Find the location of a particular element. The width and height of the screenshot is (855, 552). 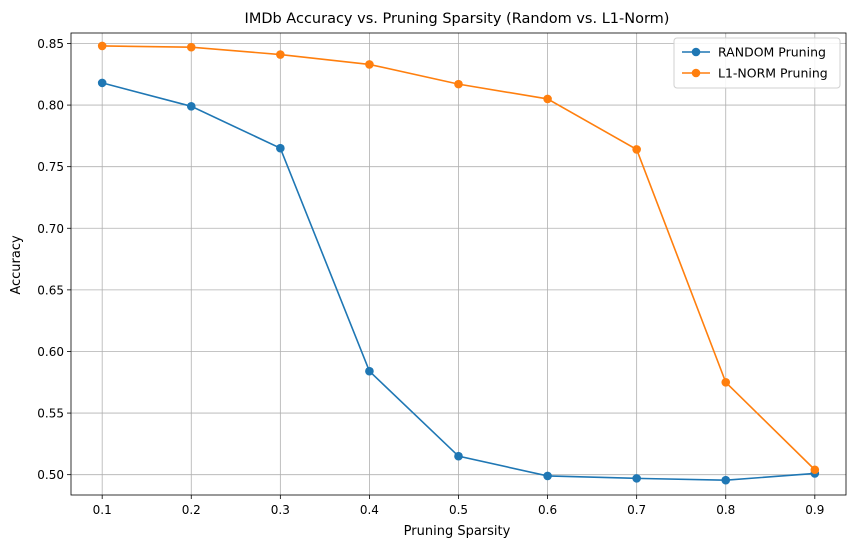

legend-box is located at coordinates (757, 63).